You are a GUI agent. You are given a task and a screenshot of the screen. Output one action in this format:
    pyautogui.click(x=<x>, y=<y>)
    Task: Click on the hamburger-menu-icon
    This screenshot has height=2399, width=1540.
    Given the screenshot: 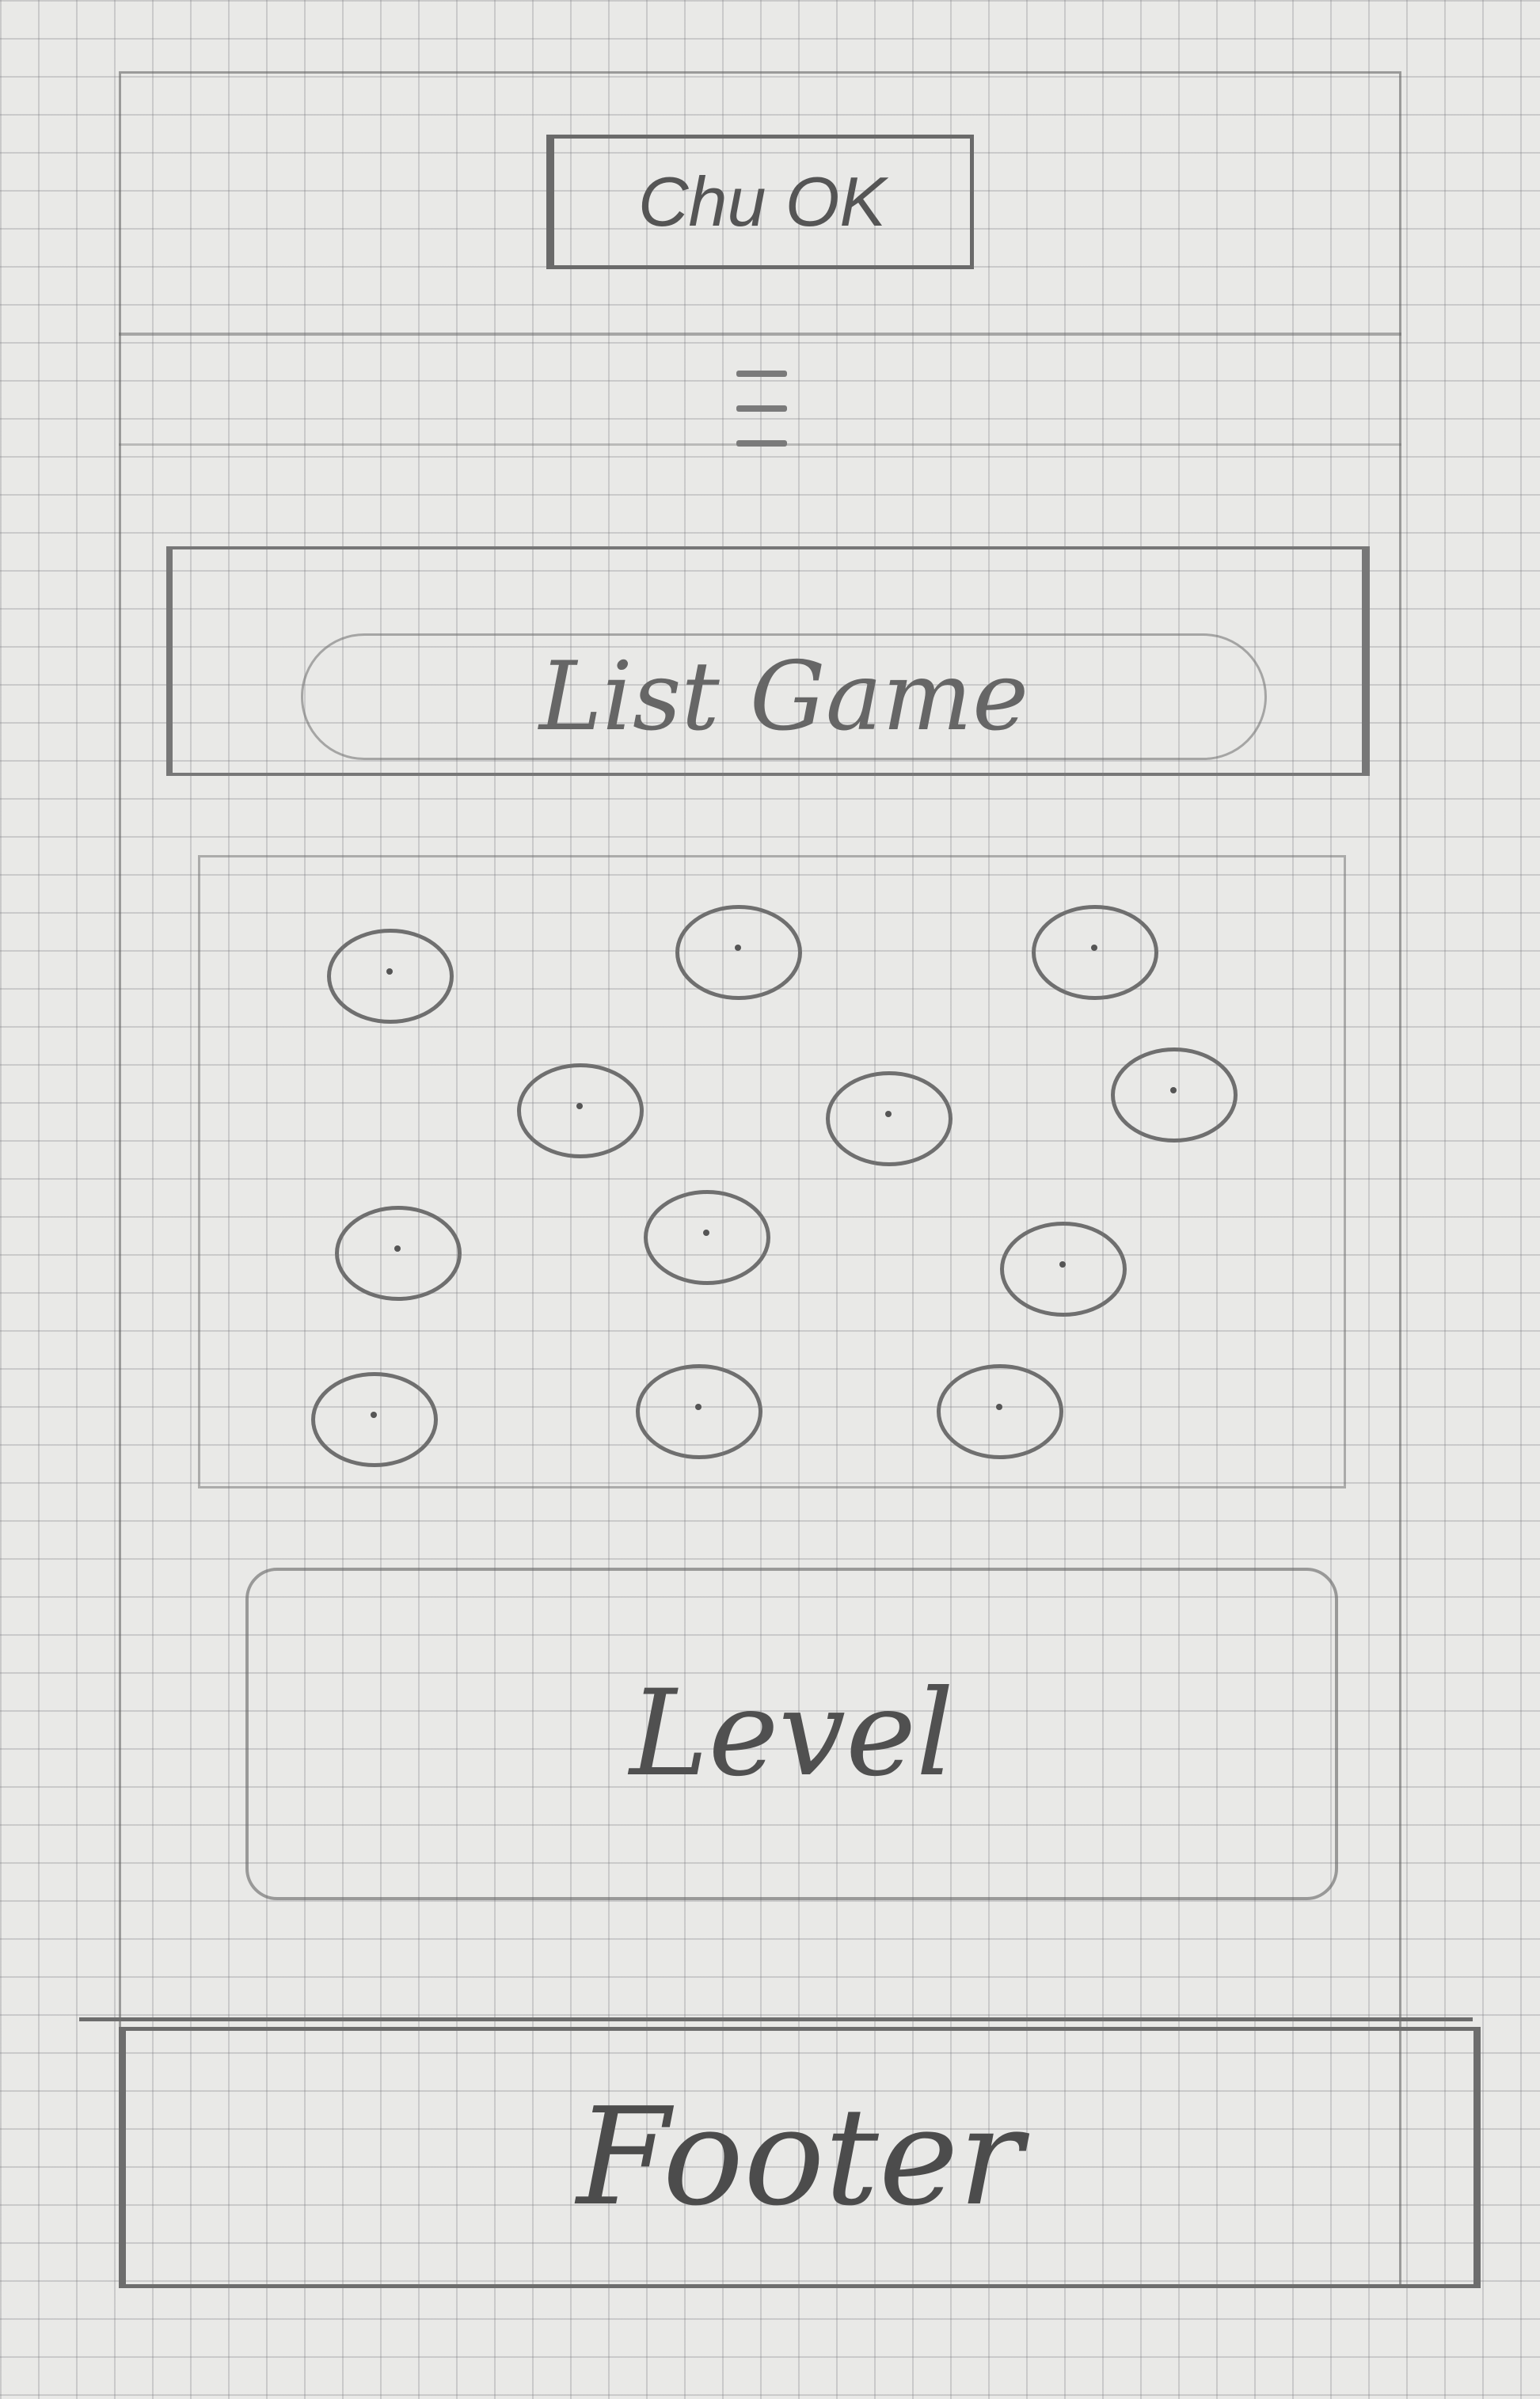 What is the action you would take?
    pyautogui.click(x=761, y=409)
    